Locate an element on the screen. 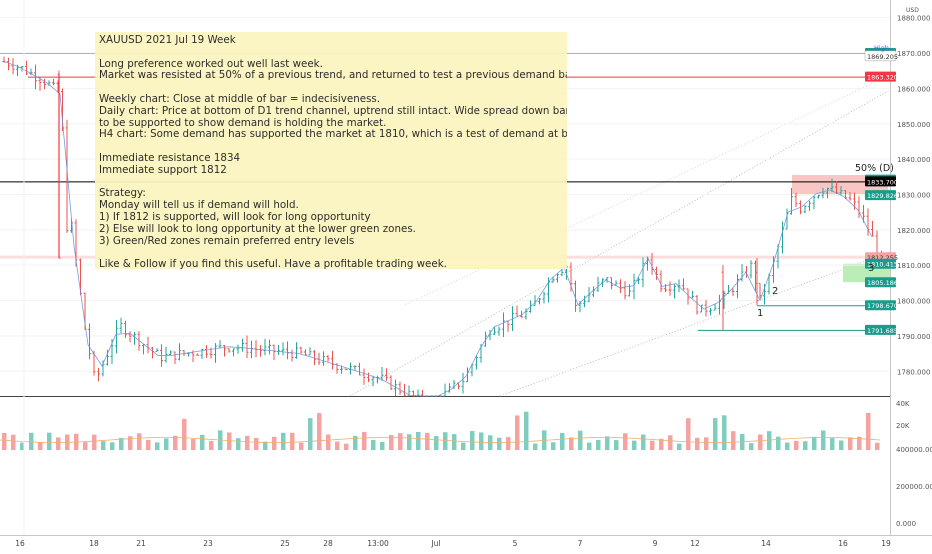 Image resolution: width=932 pixels, height=554 pixels. zone-label-0: 1 is located at coordinates (760, 313).